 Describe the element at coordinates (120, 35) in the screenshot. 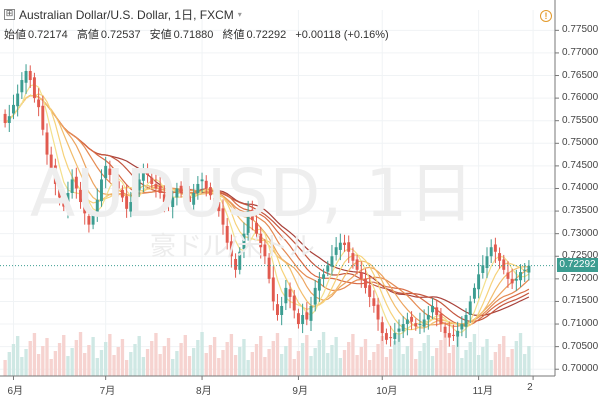

I see `high-value: 0.72537` at that location.